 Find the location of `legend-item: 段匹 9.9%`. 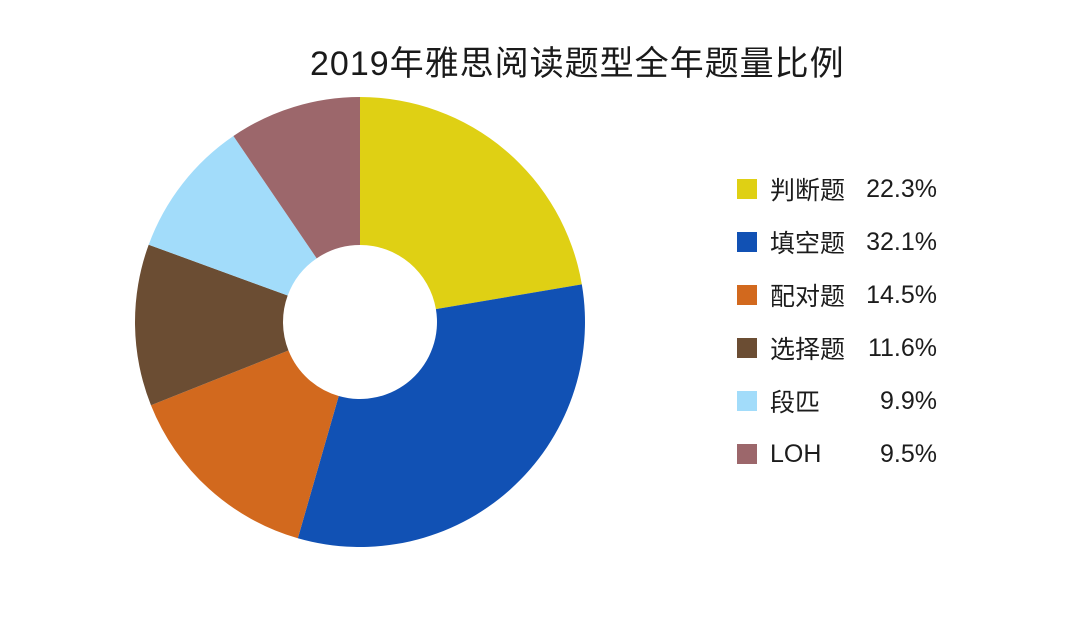

legend-item: 段匹 9.9% is located at coordinates (837, 401).